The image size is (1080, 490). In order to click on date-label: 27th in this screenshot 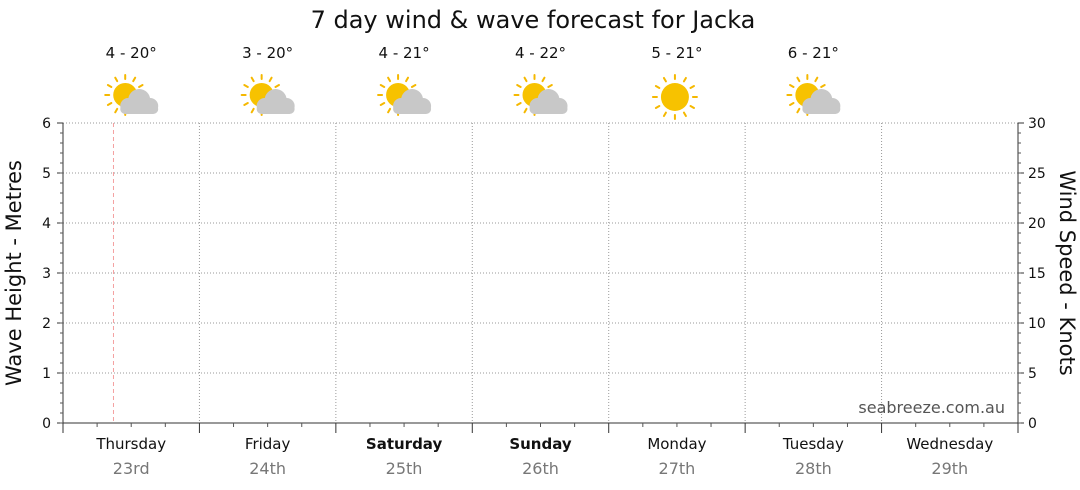, I will do `click(677, 468)`.